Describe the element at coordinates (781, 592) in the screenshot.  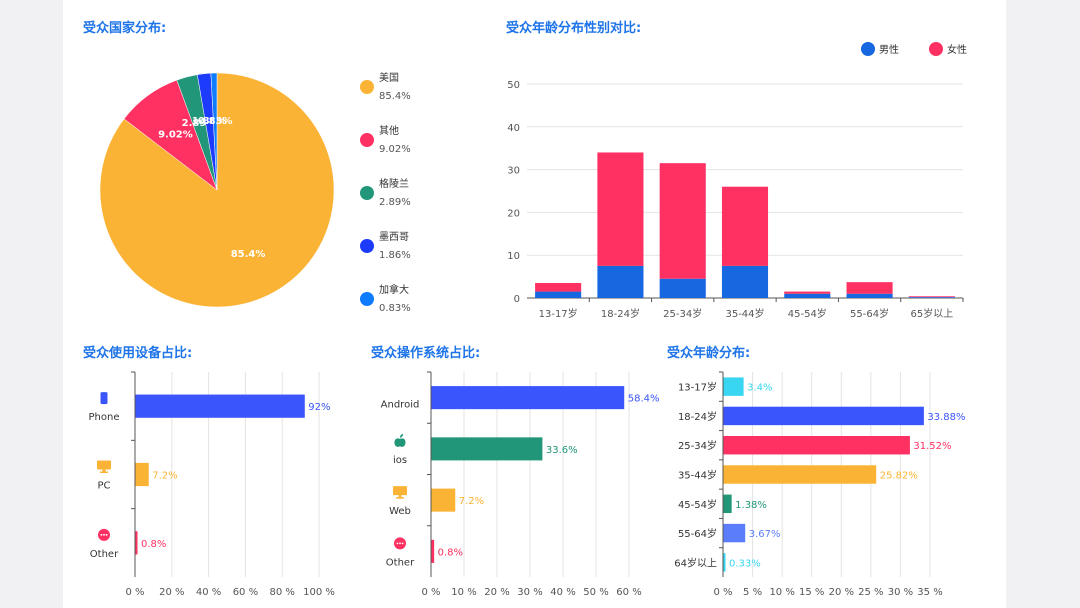
I see `x-tick-label: 10 %` at that location.